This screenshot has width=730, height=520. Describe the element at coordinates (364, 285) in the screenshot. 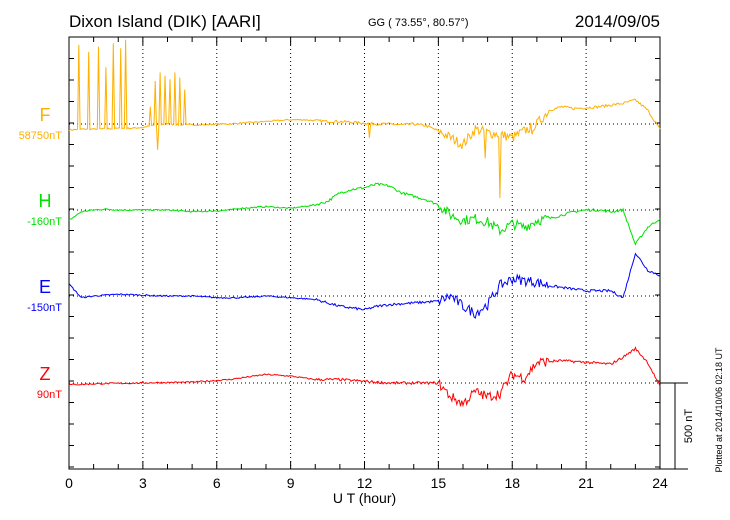

I see `series-line-E` at that location.